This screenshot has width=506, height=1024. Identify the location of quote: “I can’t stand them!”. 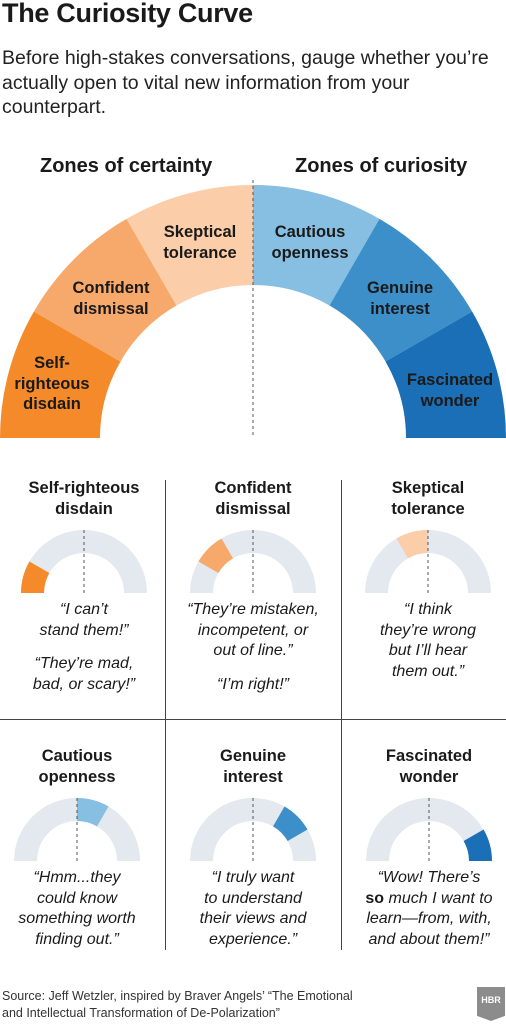
(84, 620).